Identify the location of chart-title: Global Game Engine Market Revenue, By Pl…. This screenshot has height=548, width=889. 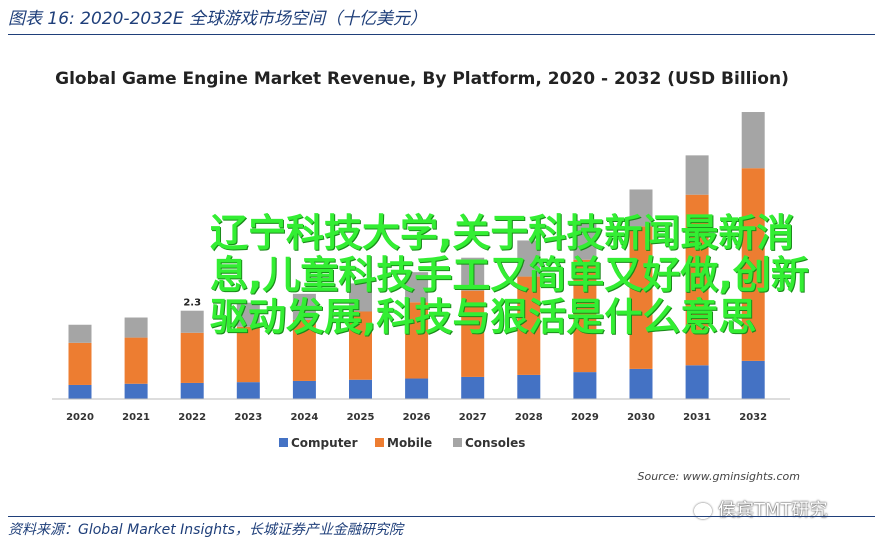
(422, 79).